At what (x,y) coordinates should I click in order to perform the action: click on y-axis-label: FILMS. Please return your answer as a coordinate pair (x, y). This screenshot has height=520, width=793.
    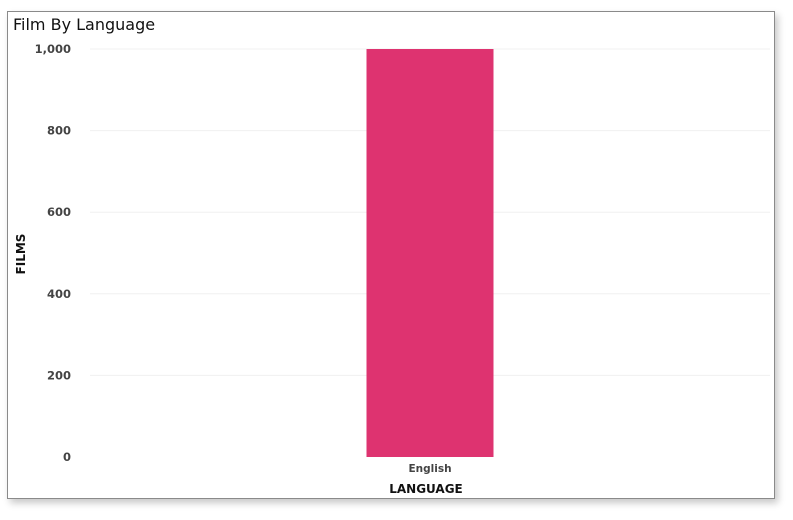
    Looking at the image, I should click on (21, 254).